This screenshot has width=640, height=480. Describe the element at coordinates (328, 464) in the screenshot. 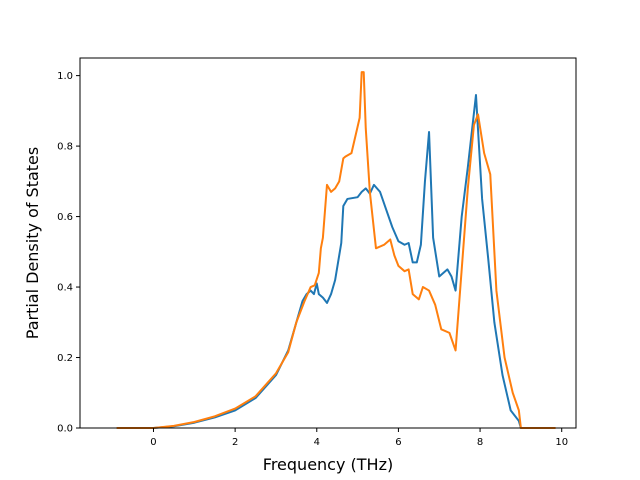

I see `x-axis-label: Frequency (THz)` at that location.